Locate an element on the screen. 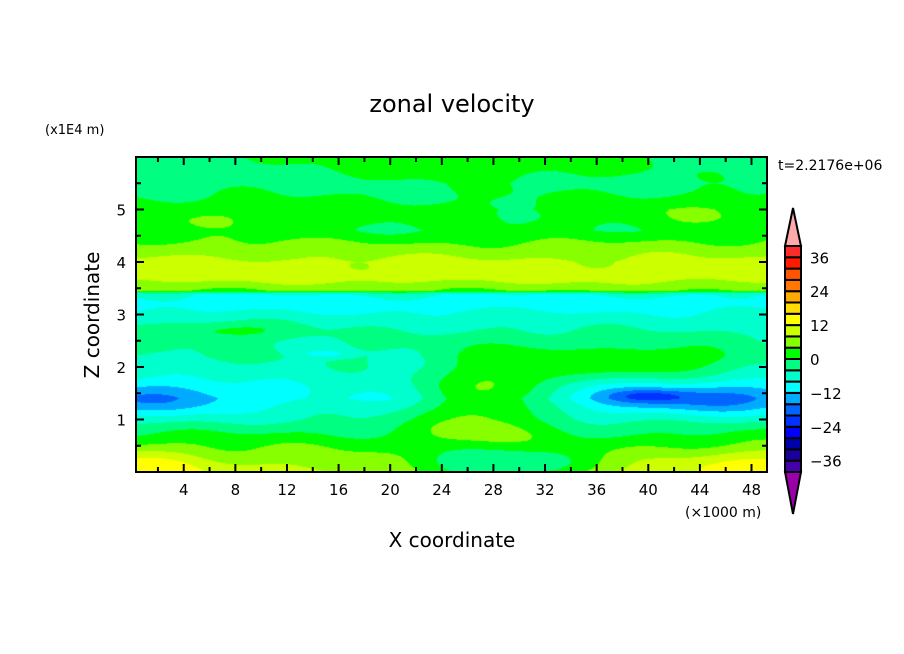 The image size is (904, 654). x-unit-label: (×1000 m) is located at coordinates (723, 513).